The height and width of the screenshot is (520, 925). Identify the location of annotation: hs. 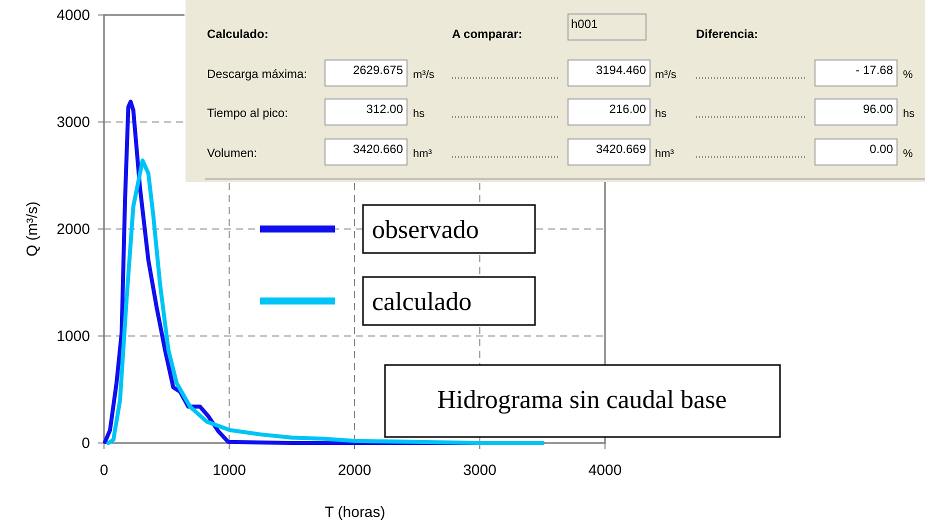
(419, 114).